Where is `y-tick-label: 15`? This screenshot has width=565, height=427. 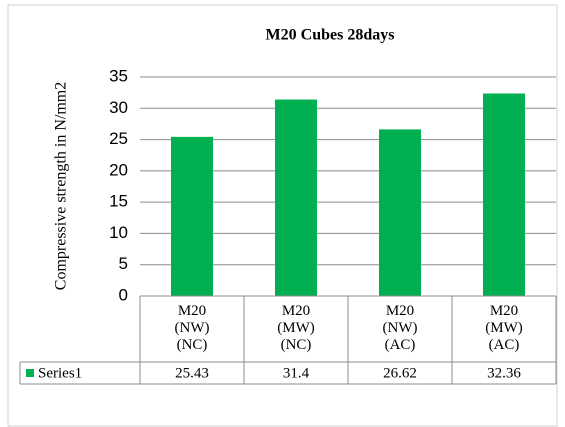 y-tick-label: 15 is located at coordinates (118, 201).